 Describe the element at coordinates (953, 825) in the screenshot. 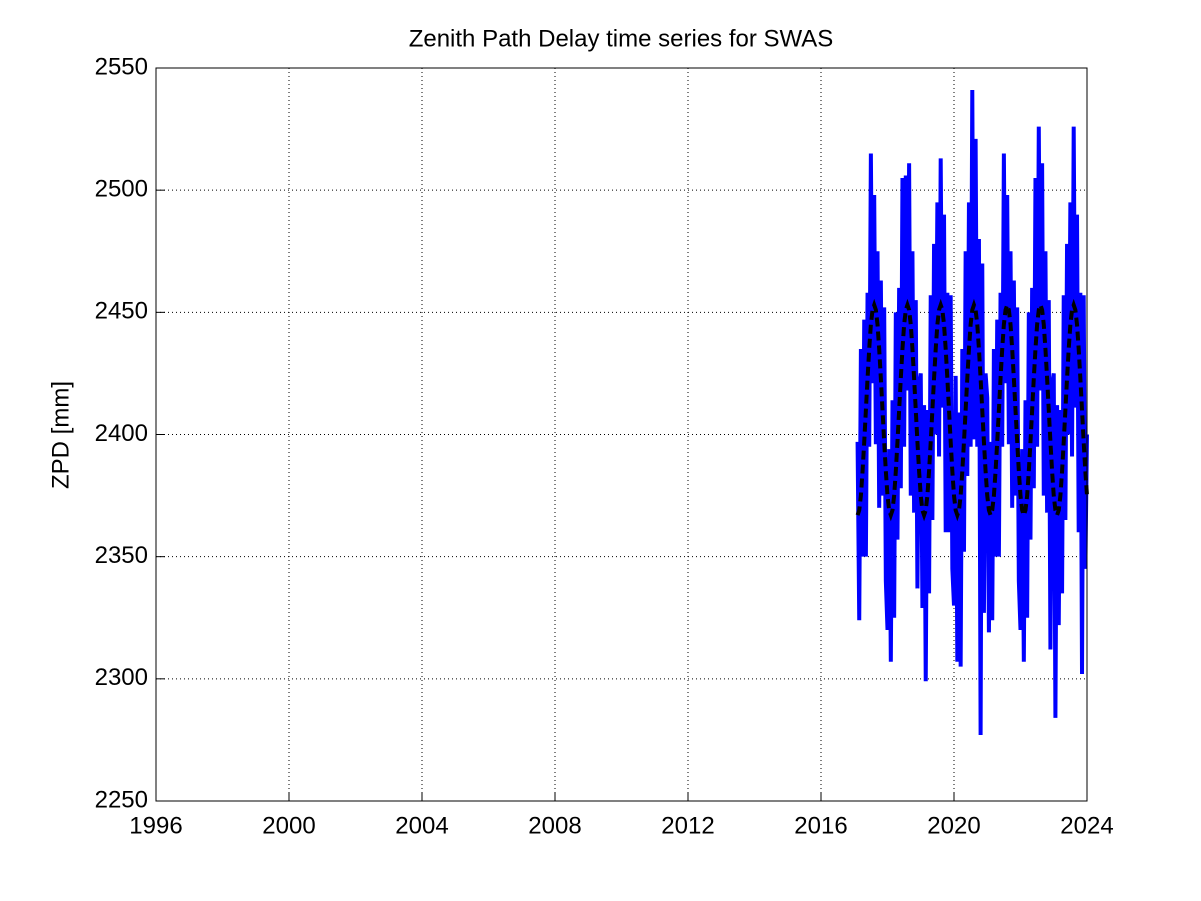

I see `x-tick-label: 2020` at that location.